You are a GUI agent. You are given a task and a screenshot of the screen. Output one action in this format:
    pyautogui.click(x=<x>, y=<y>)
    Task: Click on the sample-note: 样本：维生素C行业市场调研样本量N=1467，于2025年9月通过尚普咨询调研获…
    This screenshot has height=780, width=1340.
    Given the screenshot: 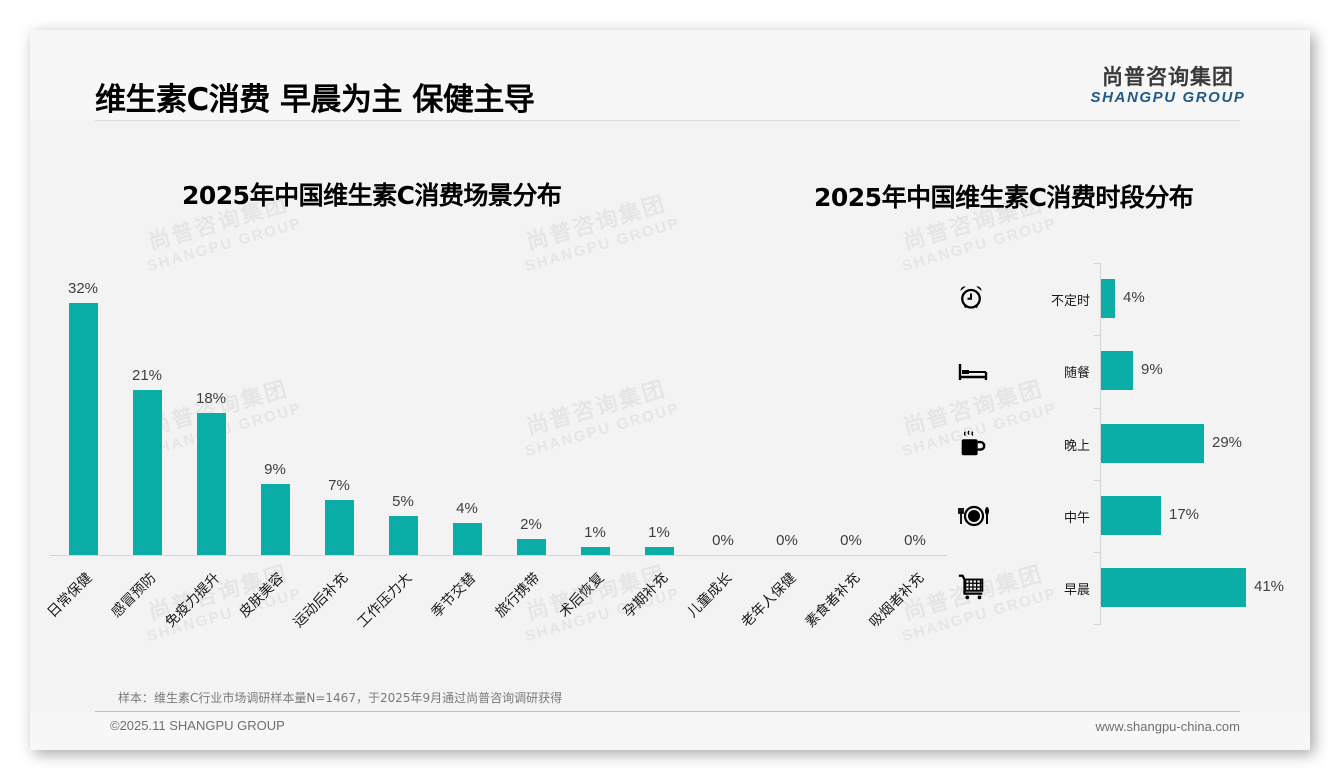 What is the action you would take?
    pyautogui.click(x=340, y=698)
    